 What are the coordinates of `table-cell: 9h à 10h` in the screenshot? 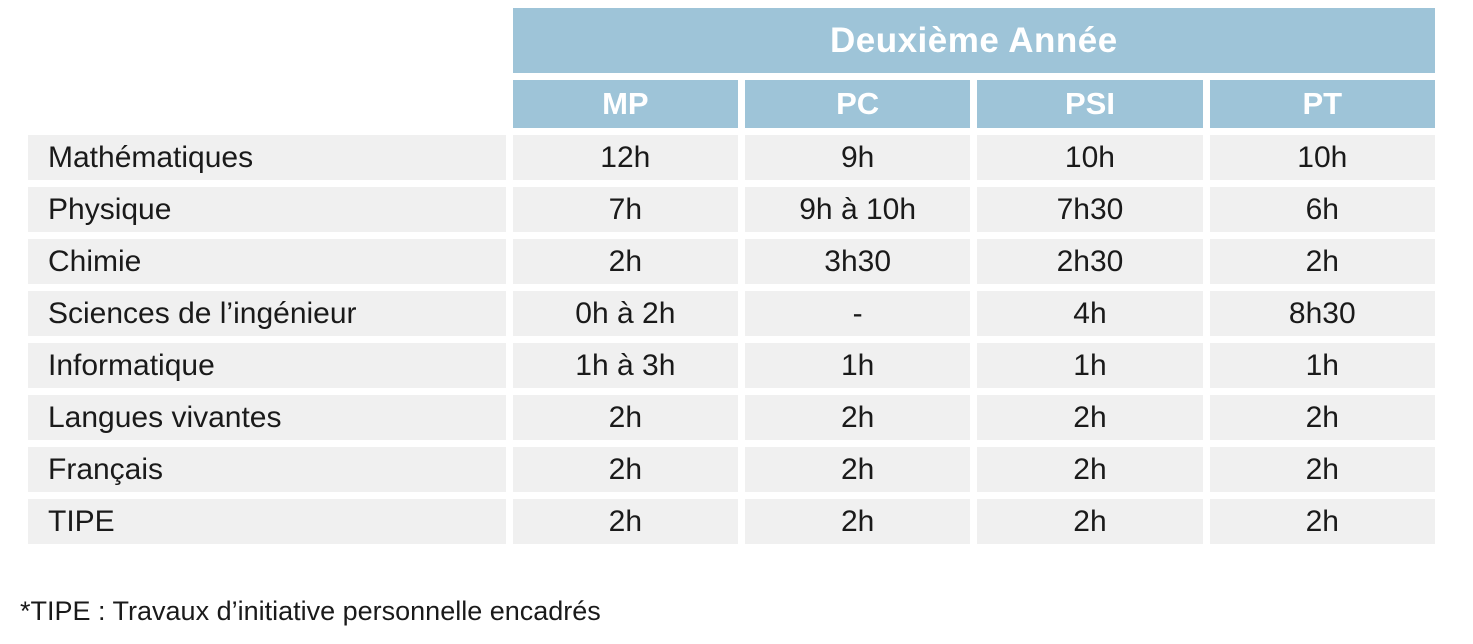 It's located at (857, 209).